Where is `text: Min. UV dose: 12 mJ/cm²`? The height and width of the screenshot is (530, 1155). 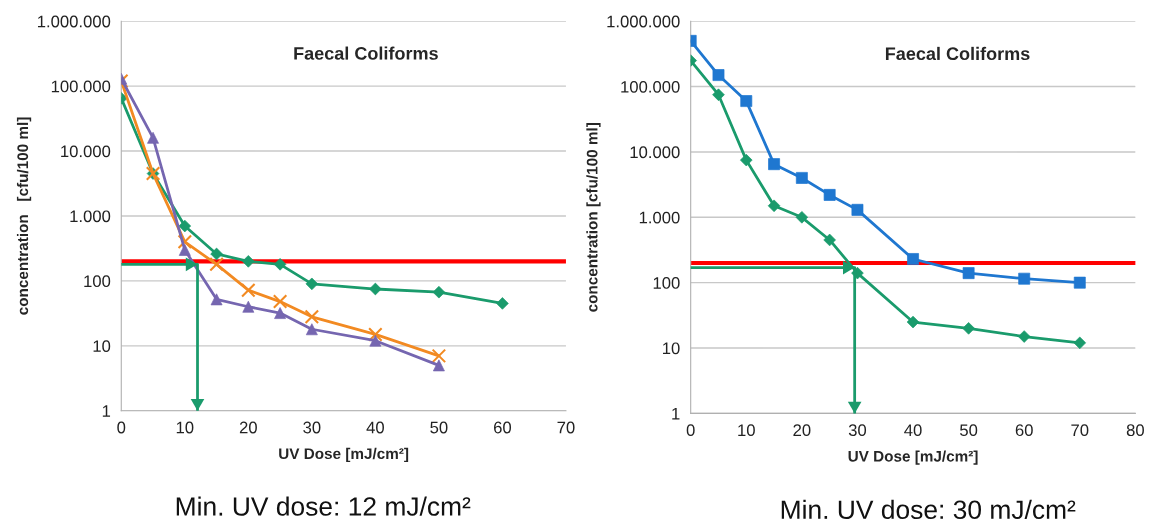 text: Min. UV dose: 12 mJ/cm² is located at coordinates (323, 506).